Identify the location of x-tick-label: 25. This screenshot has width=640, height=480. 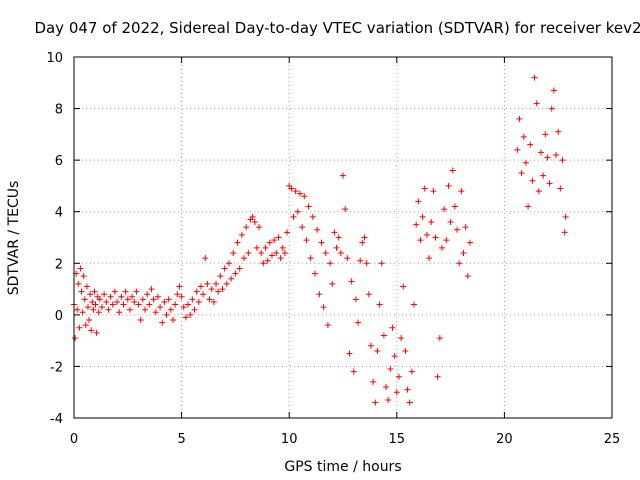
(612, 439).